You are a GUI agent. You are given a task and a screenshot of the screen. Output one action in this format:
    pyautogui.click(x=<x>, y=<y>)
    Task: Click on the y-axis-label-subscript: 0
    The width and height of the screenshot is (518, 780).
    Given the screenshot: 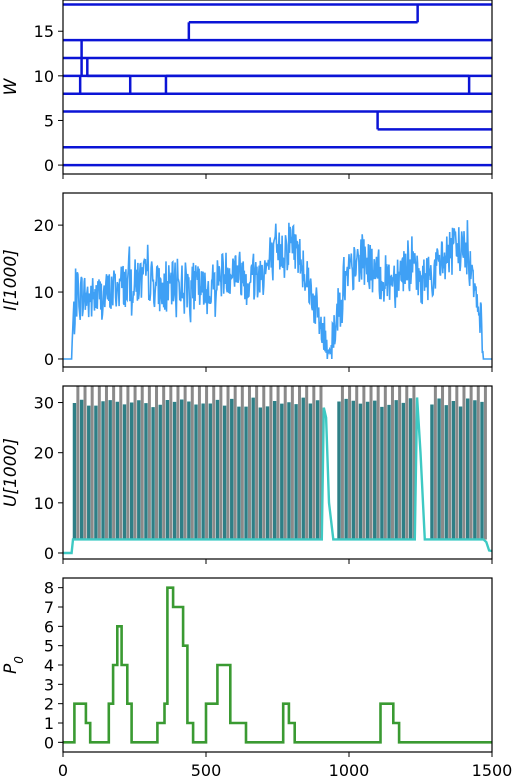 What is the action you would take?
    pyautogui.click(x=19, y=660)
    